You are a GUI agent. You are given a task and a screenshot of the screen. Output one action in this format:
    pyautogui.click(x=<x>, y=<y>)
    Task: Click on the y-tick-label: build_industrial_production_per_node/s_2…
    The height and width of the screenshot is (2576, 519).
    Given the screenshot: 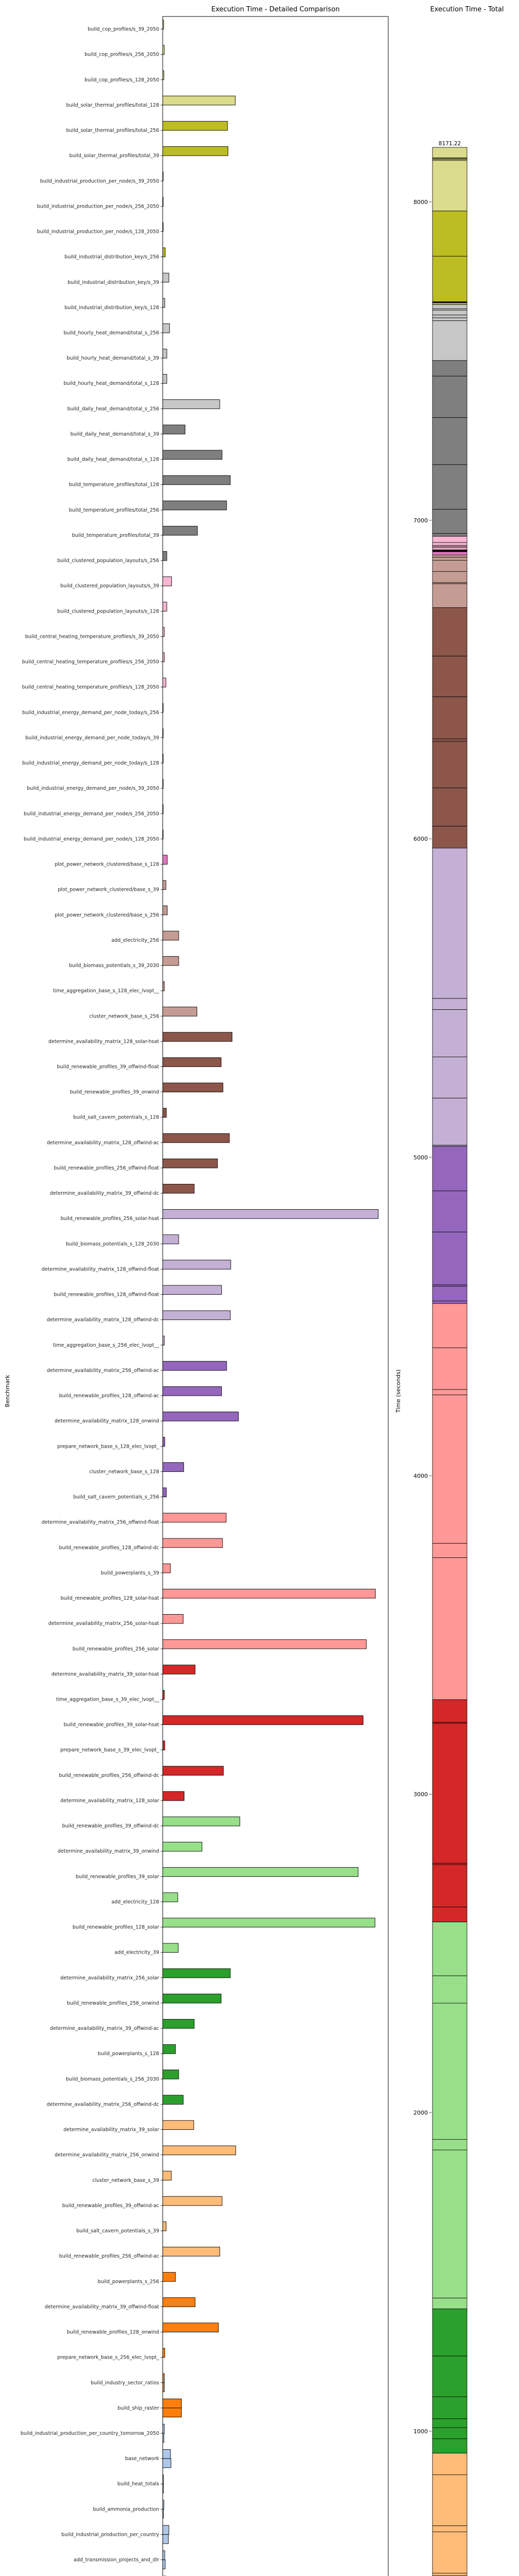 What is the action you would take?
    pyautogui.click(x=98, y=206)
    